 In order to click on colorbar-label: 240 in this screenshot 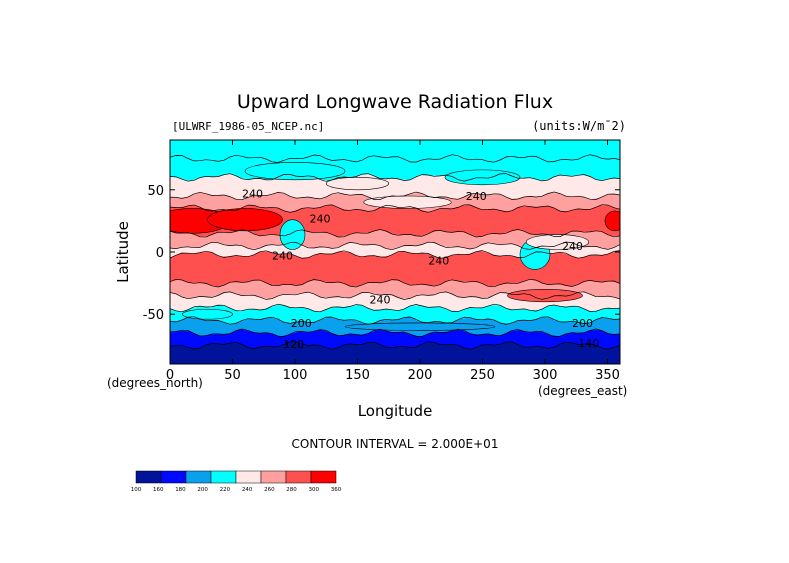, I will do `click(247, 490)`.